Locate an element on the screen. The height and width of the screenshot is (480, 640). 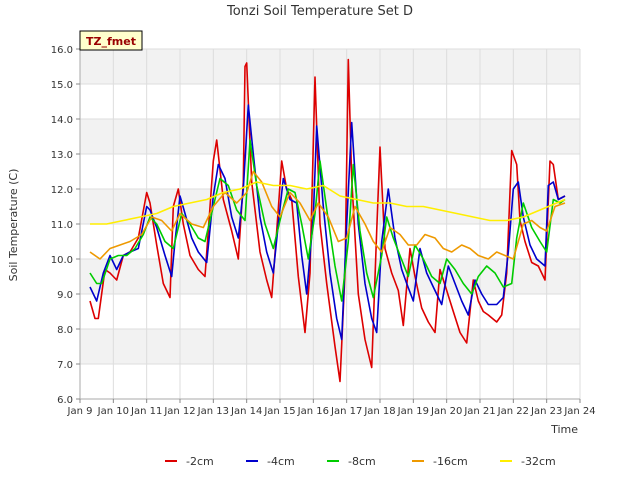
x-tick-label: Jan 17 is located at coordinates (346, 411).